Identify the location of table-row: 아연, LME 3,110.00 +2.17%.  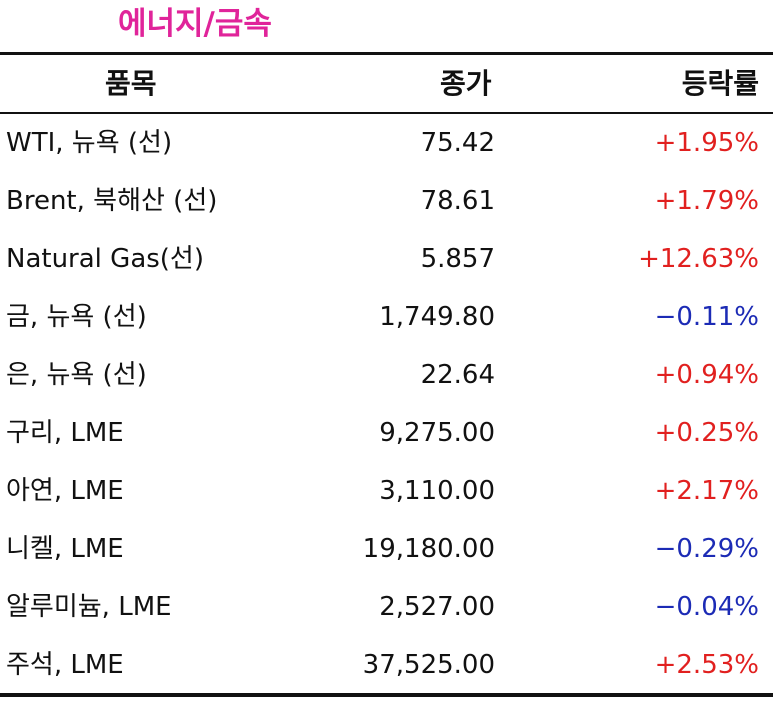
(386, 491).